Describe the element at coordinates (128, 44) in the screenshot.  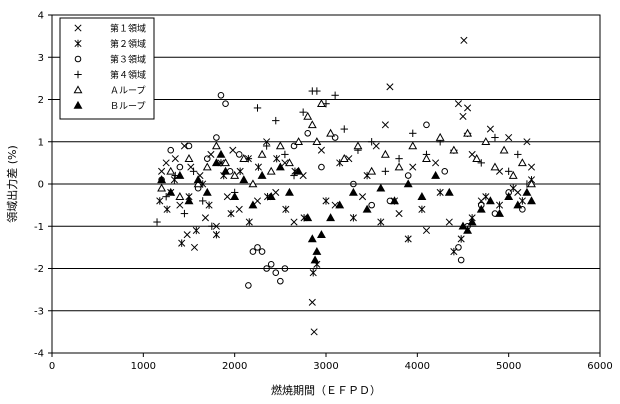
I see `legend-label: 第２領域` at that location.